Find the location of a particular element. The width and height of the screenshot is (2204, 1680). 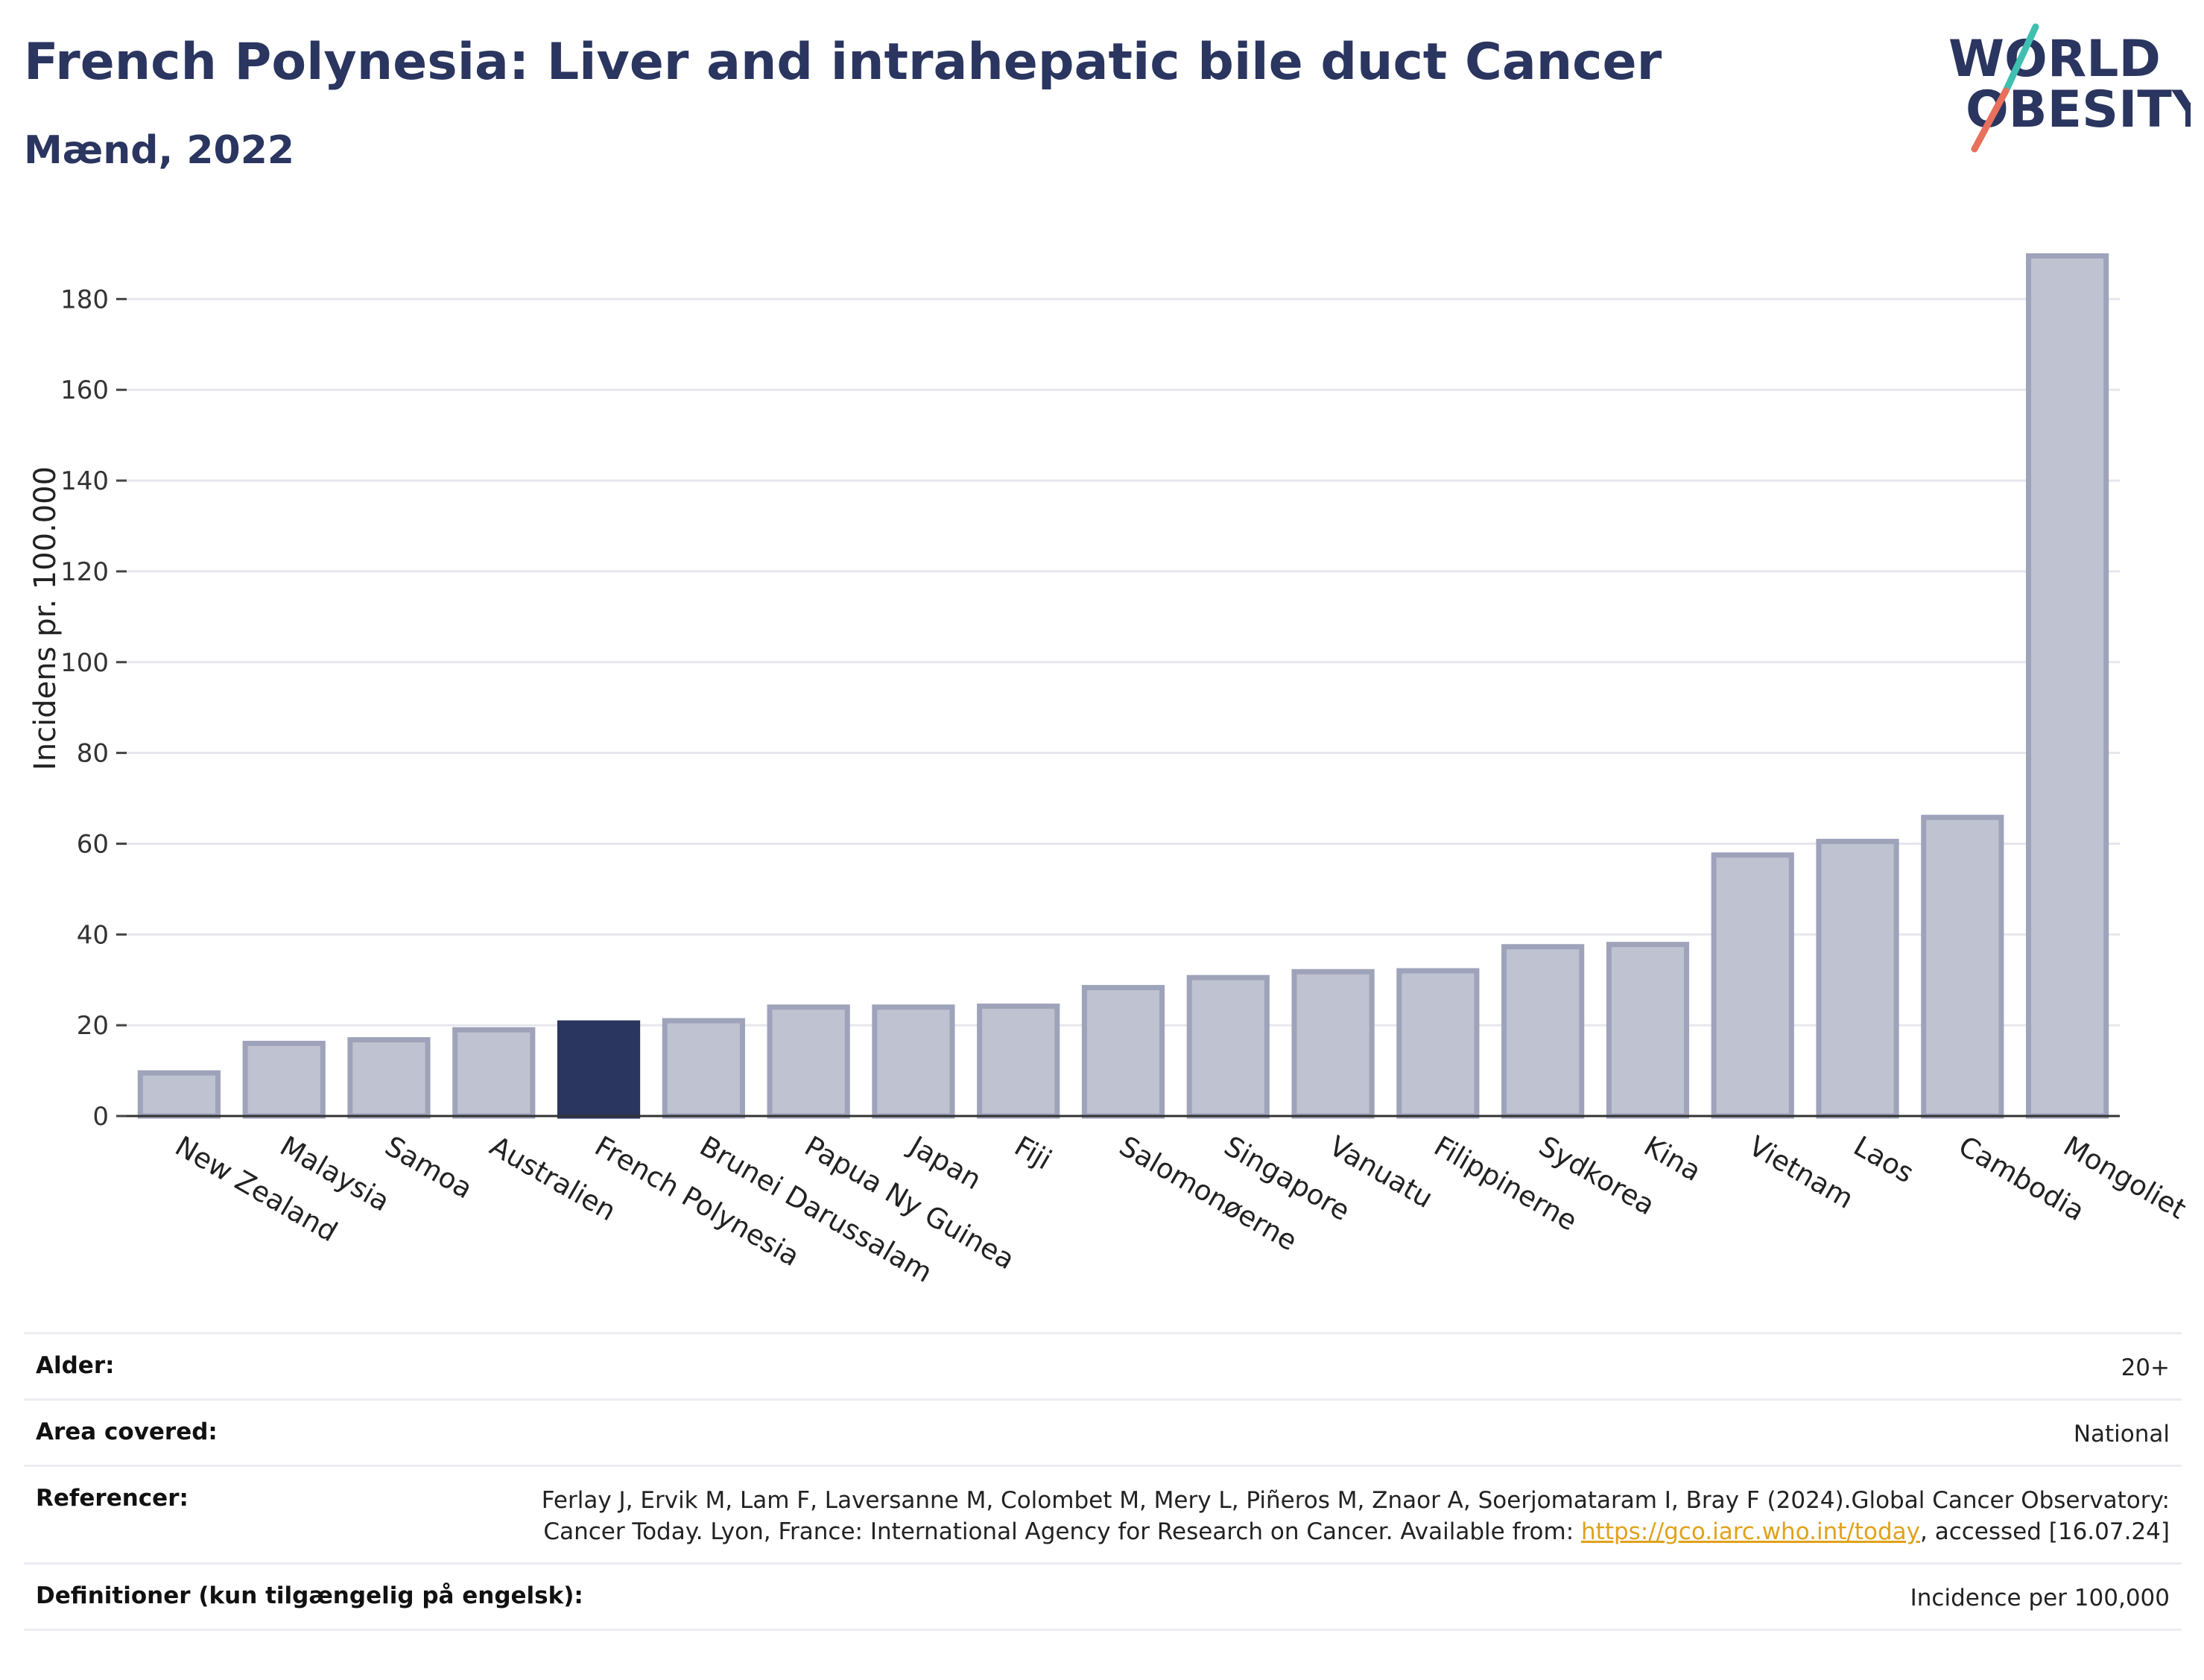

bar-salomon-erne is located at coordinates (1123, 1052).